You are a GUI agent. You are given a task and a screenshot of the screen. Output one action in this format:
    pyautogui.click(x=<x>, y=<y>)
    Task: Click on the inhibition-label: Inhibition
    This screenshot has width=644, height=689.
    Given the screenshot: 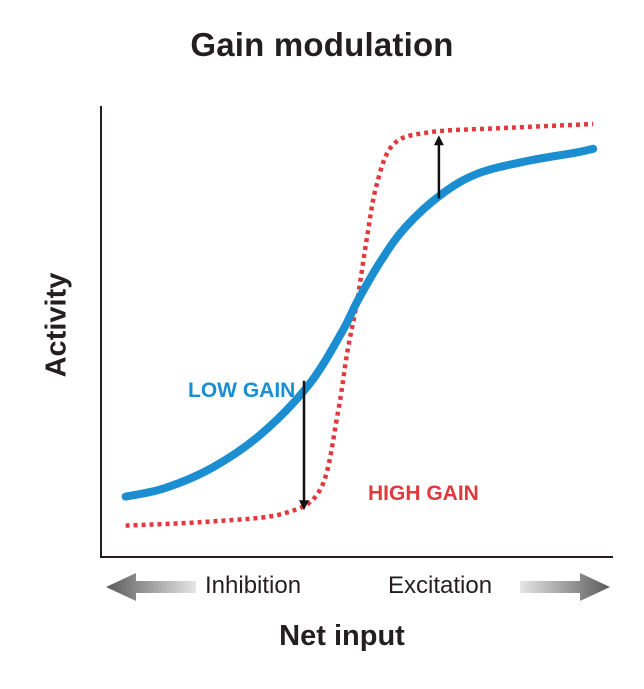 What is the action you would take?
    pyautogui.click(x=253, y=585)
    